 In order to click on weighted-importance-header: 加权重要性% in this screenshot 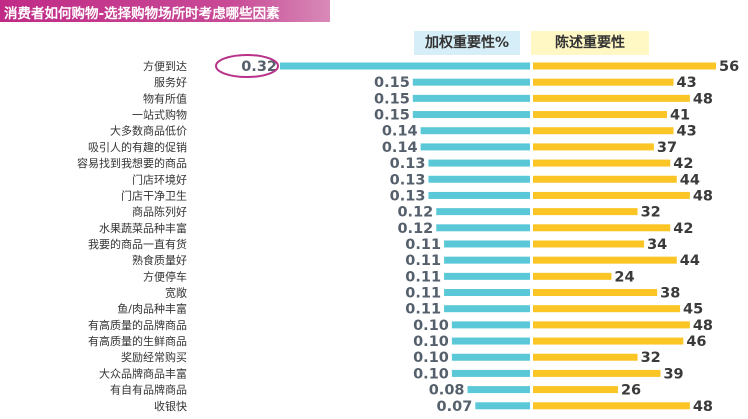, I will do `click(467, 43)`.